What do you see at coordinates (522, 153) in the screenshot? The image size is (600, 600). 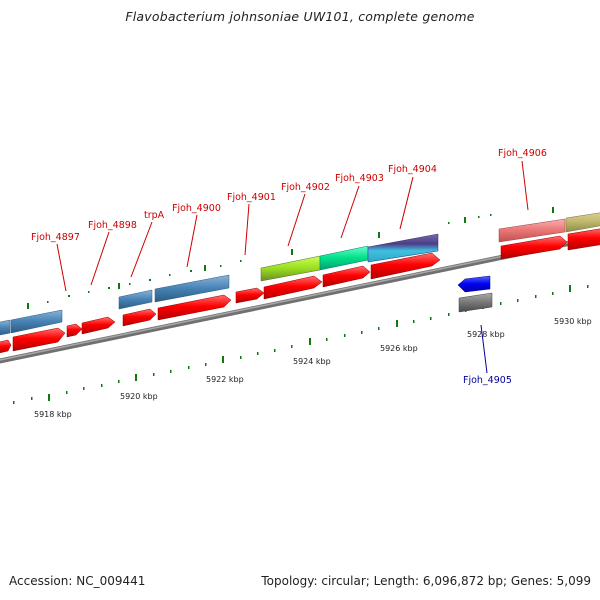 I see `gene-label-fjoh-4906: Fjoh_4906` at bounding box center [522, 153].